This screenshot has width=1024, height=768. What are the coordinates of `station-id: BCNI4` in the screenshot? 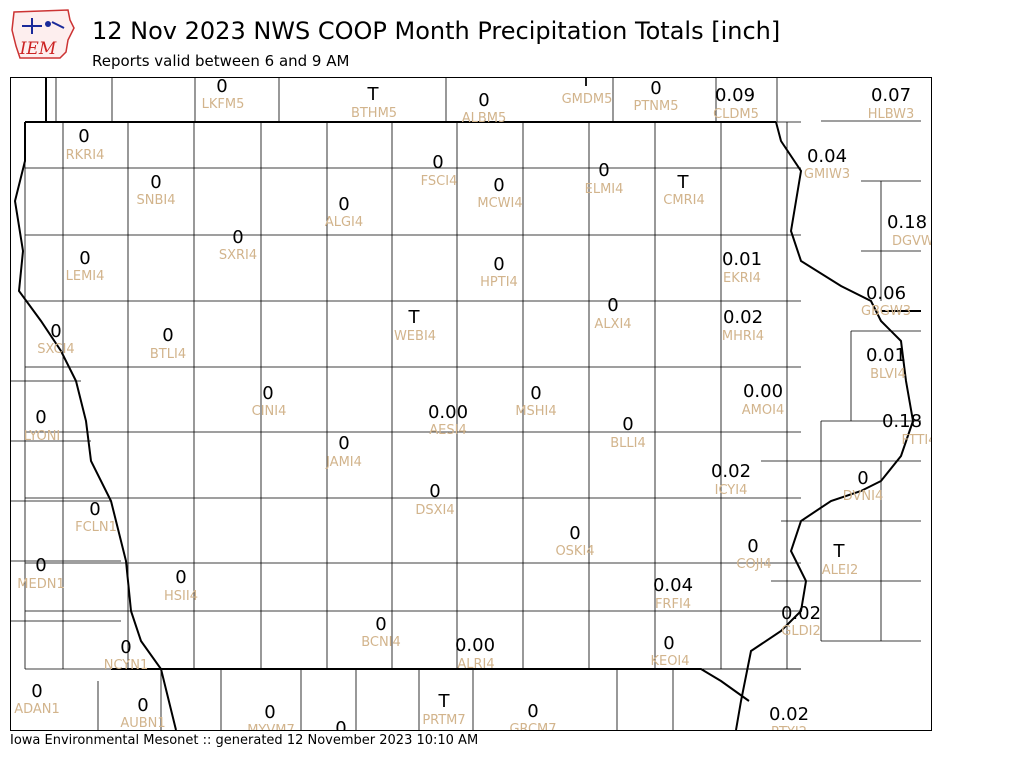 It's located at (381, 642).